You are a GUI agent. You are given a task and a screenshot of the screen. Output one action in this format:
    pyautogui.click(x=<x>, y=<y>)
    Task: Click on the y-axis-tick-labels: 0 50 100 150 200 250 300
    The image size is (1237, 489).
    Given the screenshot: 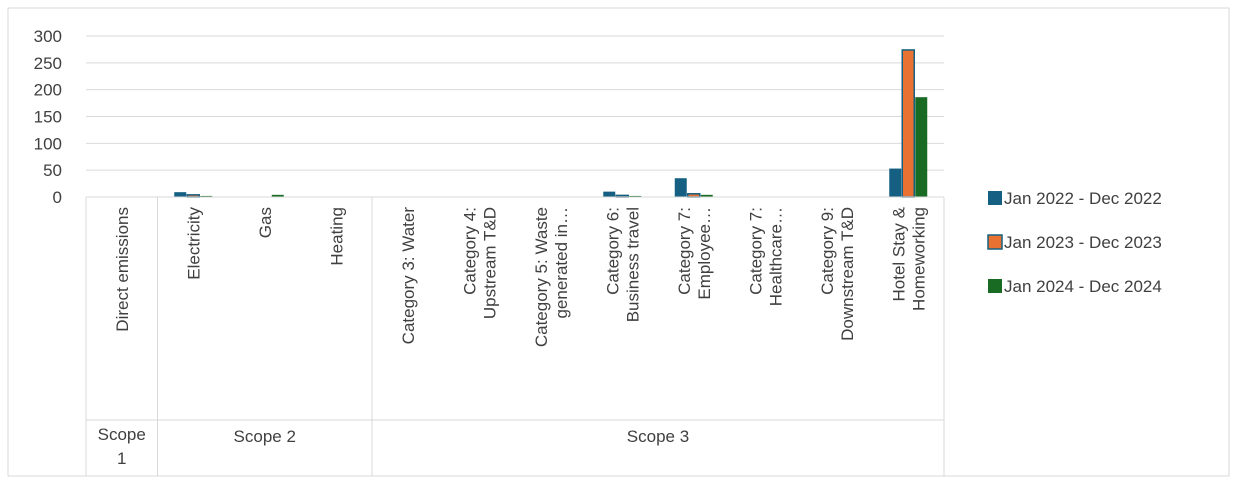 What is the action you would take?
    pyautogui.click(x=48, y=117)
    